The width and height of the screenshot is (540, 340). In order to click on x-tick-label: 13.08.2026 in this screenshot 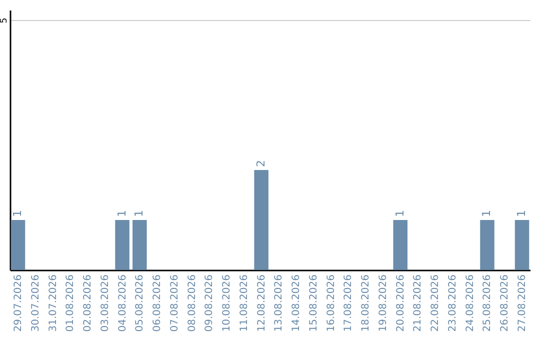, I will do `click(279, 303)`.